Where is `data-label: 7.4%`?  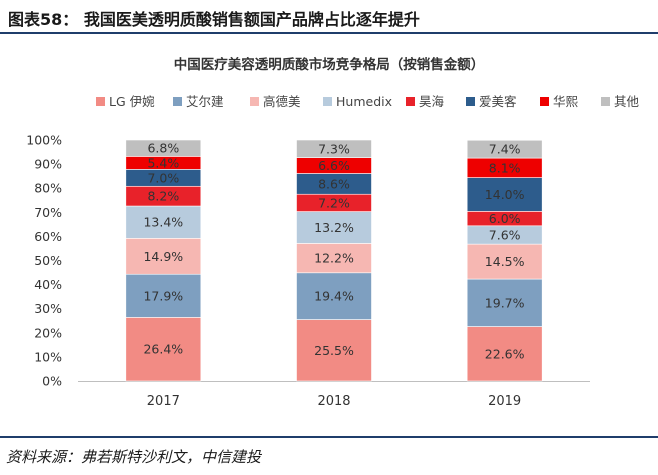 data-label: 7.4% is located at coordinates (505, 149).